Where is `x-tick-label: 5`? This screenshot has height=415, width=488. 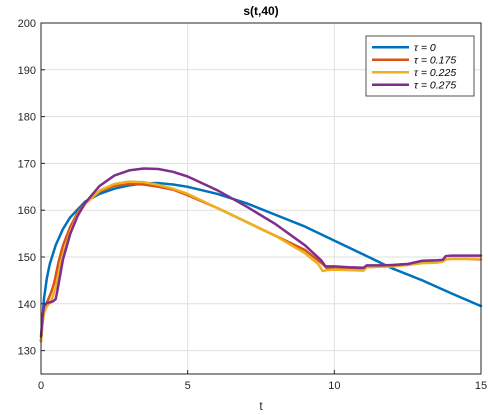
x-tick-label: 5 is located at coordinates (188, 386).